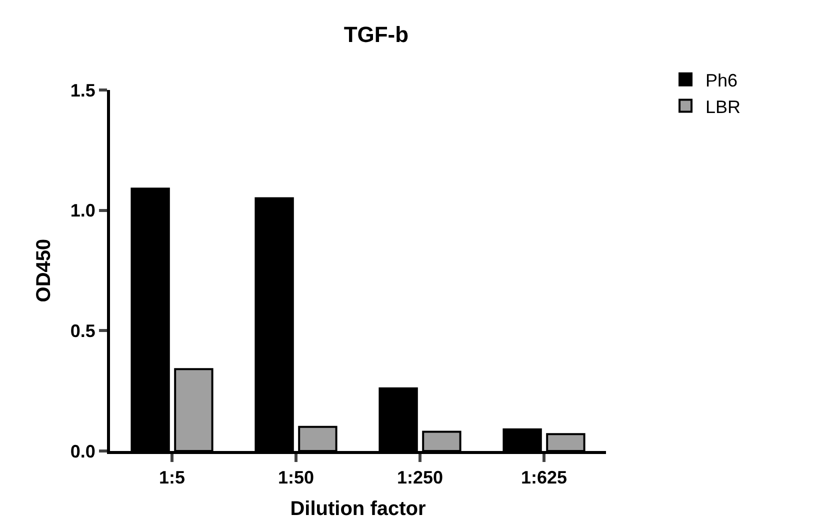 The height and width of the screenshot is (531, 836). What do you see at coordinates (296, 478) in the screenshot?
I see `x-tick-label: 1:50` at bounding box center [296, 478].